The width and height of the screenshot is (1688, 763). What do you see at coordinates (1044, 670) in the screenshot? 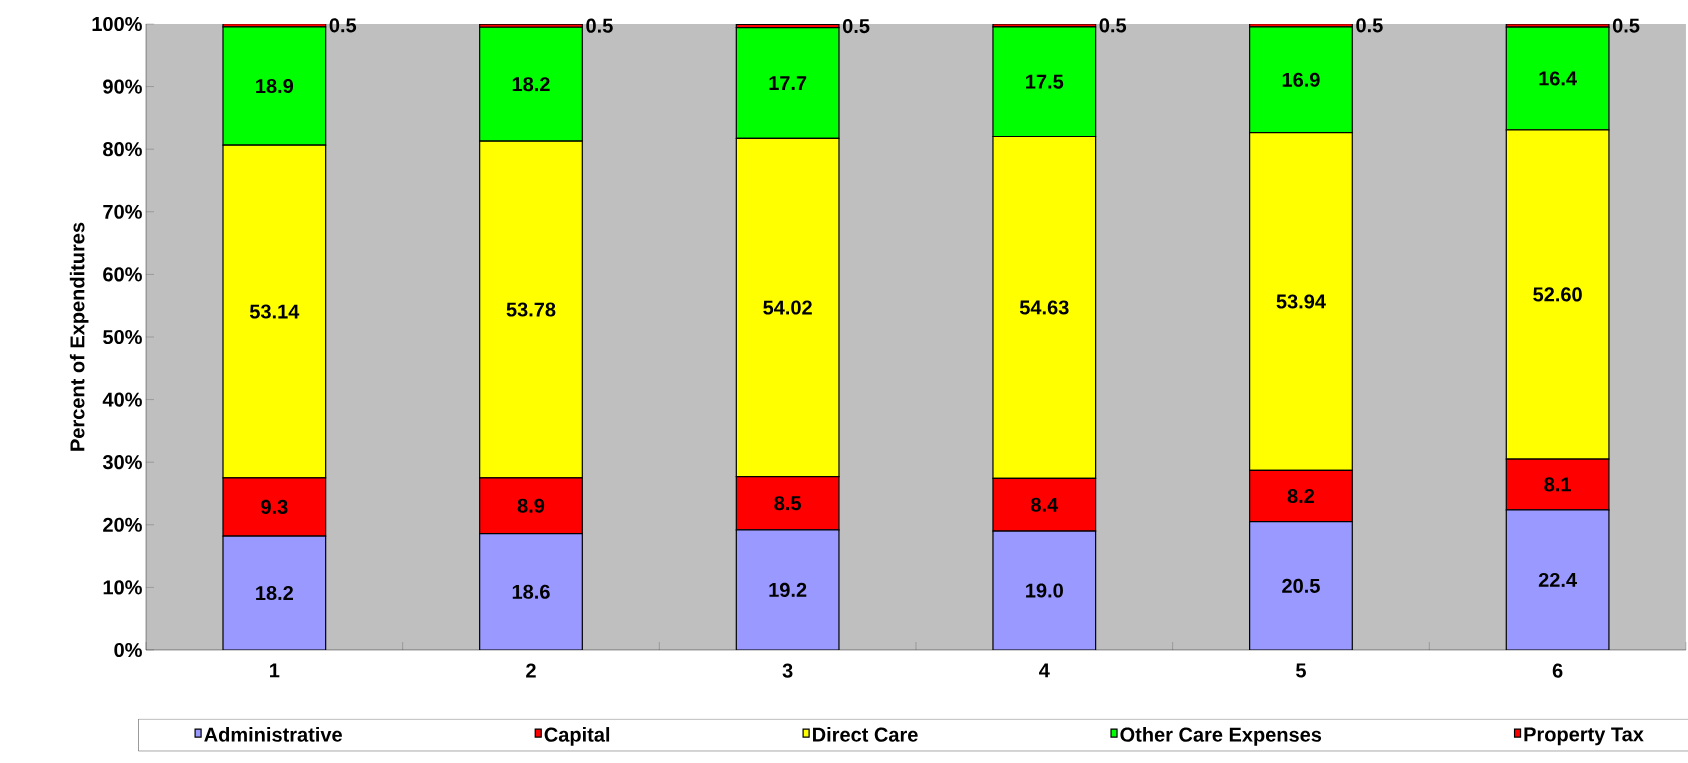
I see `x-tick-label: 4` at bounding box center [1044, 670].